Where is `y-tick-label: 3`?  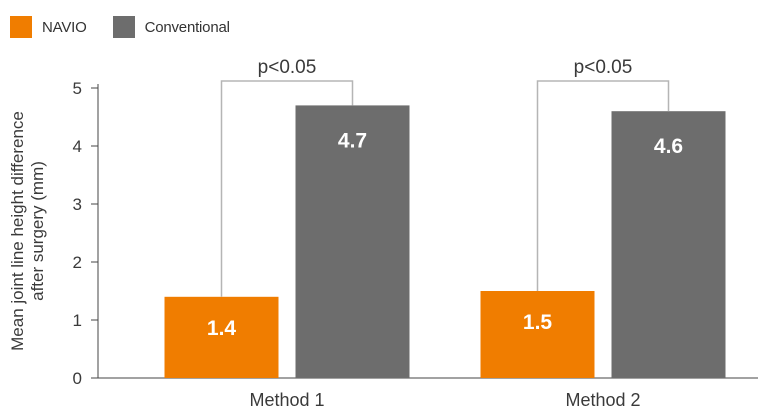
y-tick-label: 3 is located at coordinates (77, 204).